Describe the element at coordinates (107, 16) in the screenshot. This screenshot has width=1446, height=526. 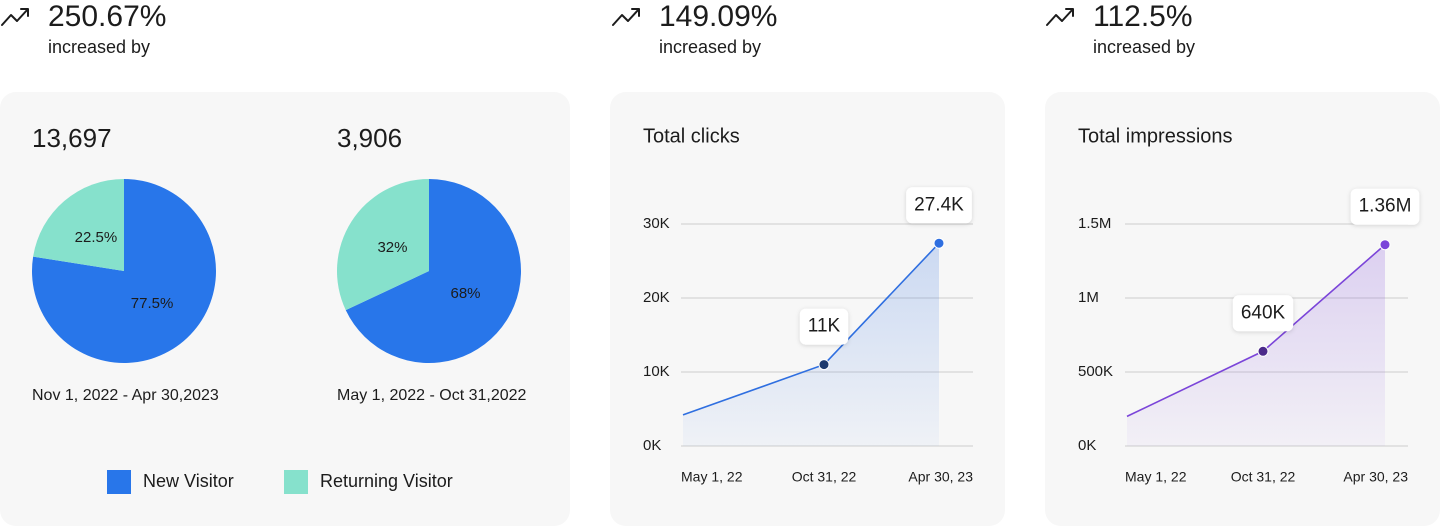
I see `change-value: 250.67%` at that location.